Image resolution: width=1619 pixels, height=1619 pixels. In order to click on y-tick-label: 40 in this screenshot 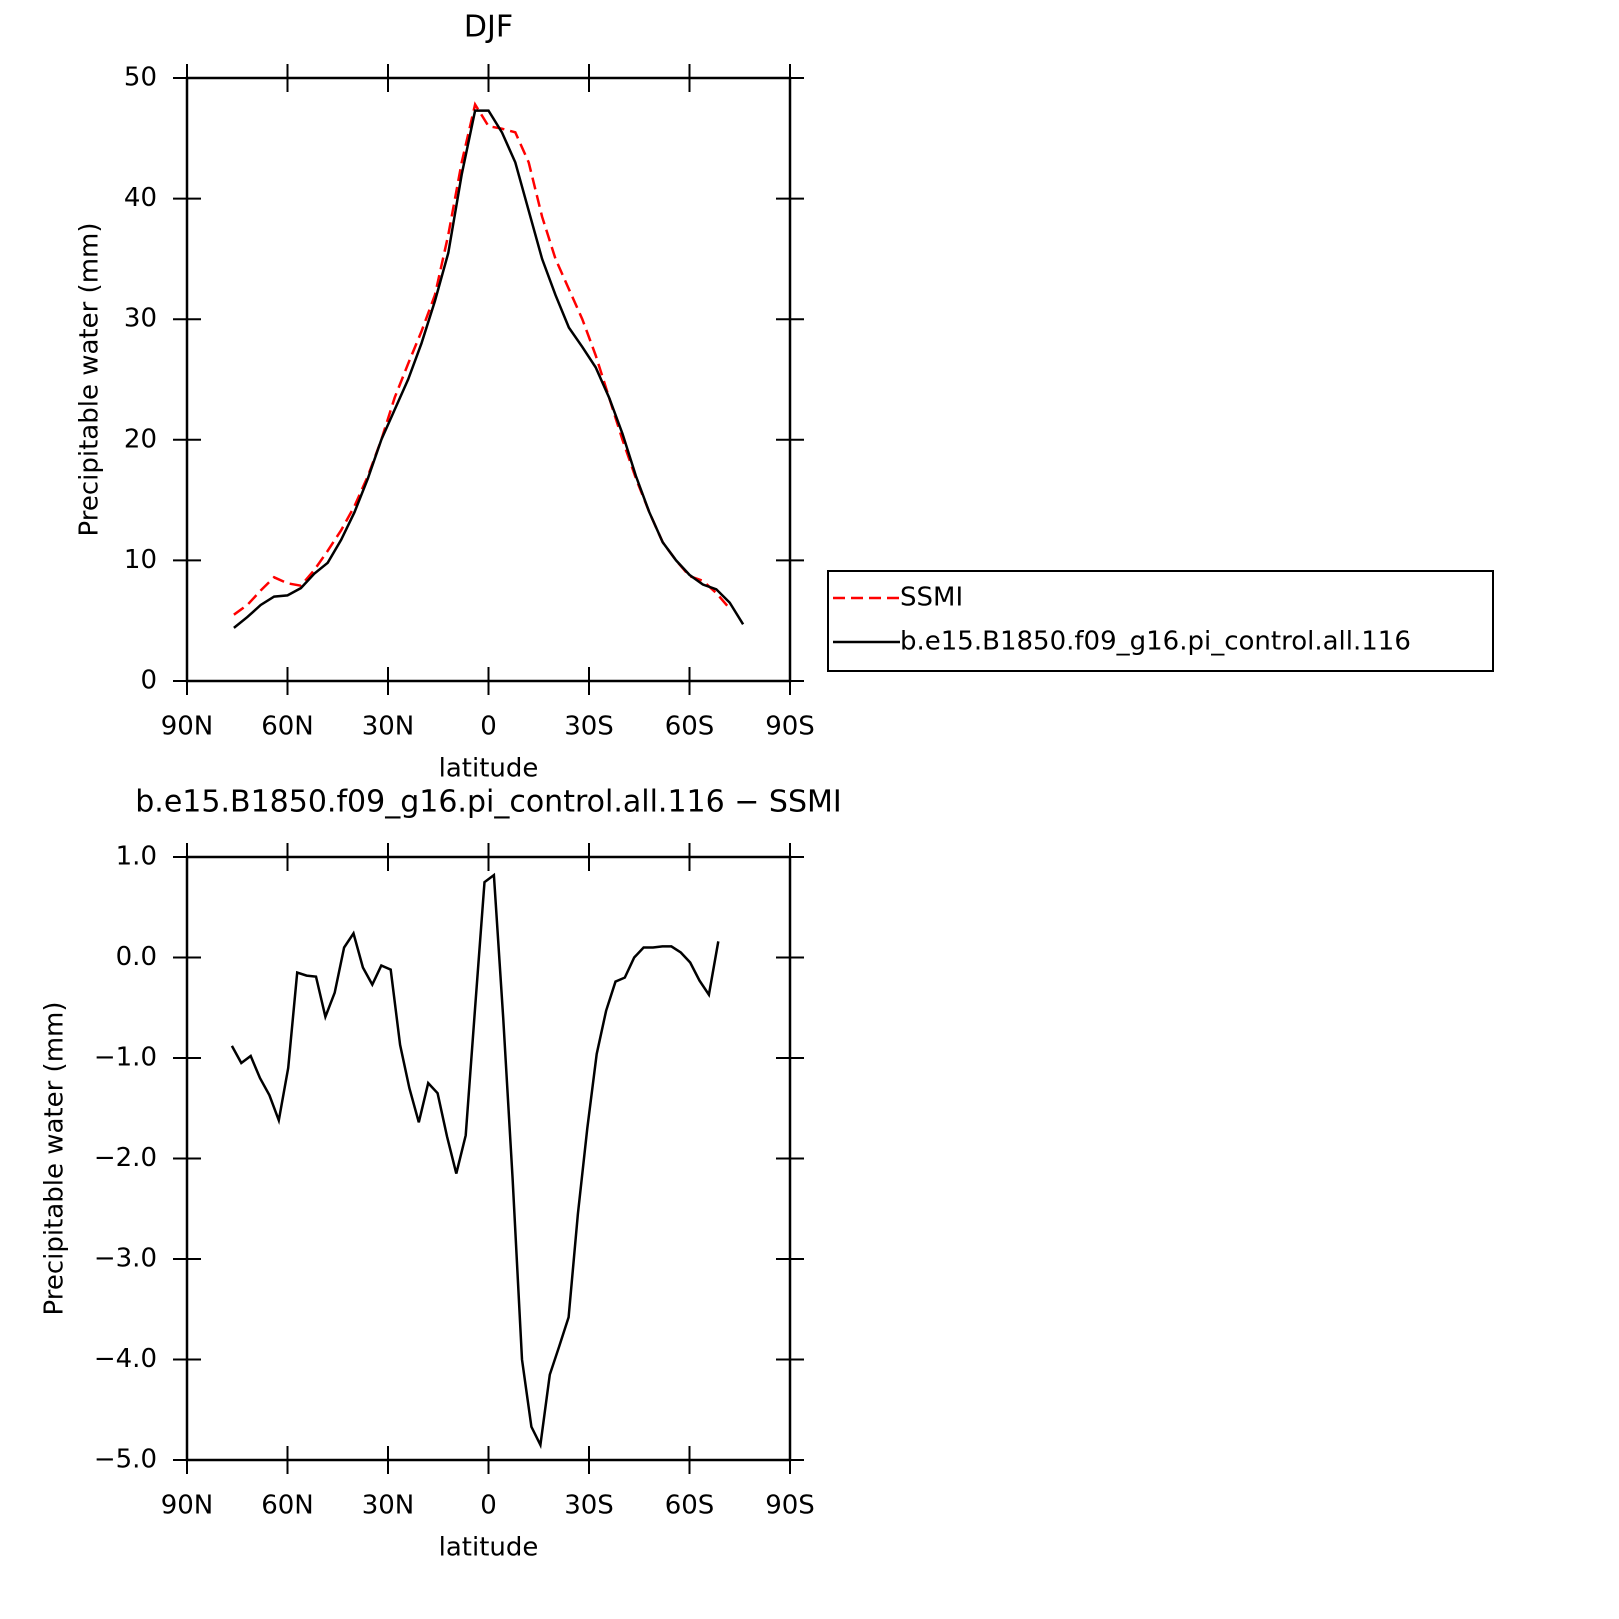, I will do `click(140, 198)`.